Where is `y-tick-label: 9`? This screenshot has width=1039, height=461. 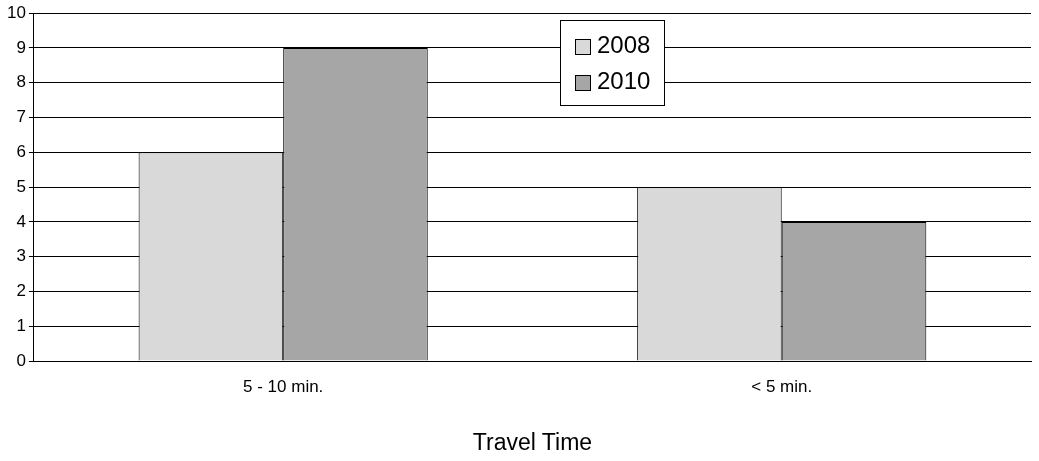
y-tick-label: 9 is located at coordinates (21, 47).